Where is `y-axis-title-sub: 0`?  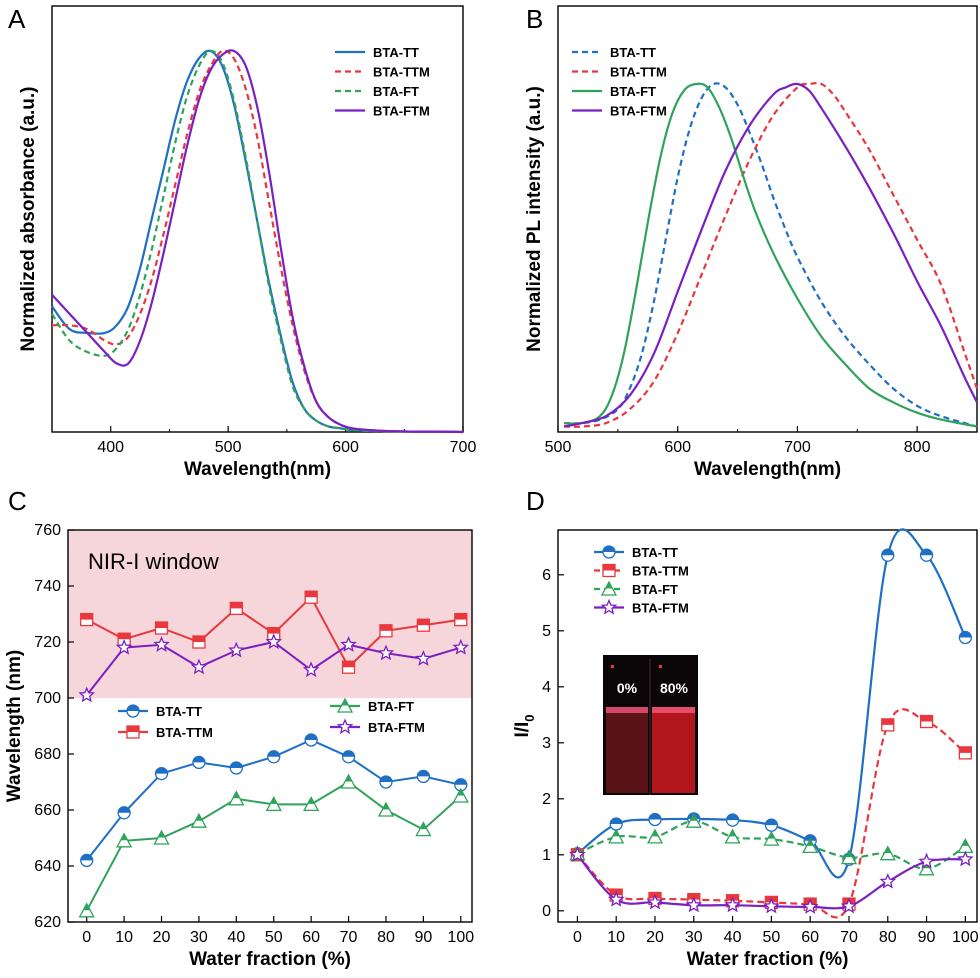
y-axis-title-sub: 0 is located at coordinates (529, 717).